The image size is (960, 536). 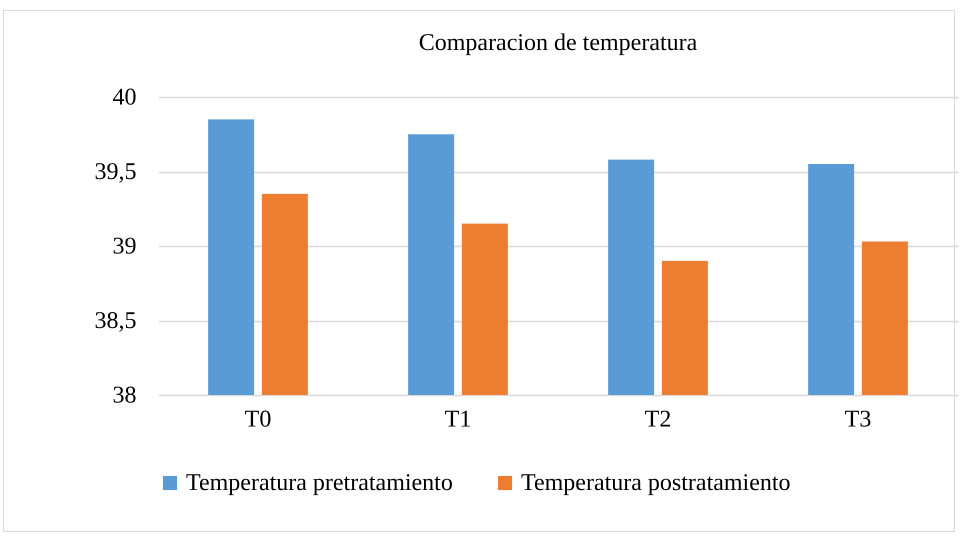 I want to click on y-tick-label: 39,5, so click(x=115, y=172).